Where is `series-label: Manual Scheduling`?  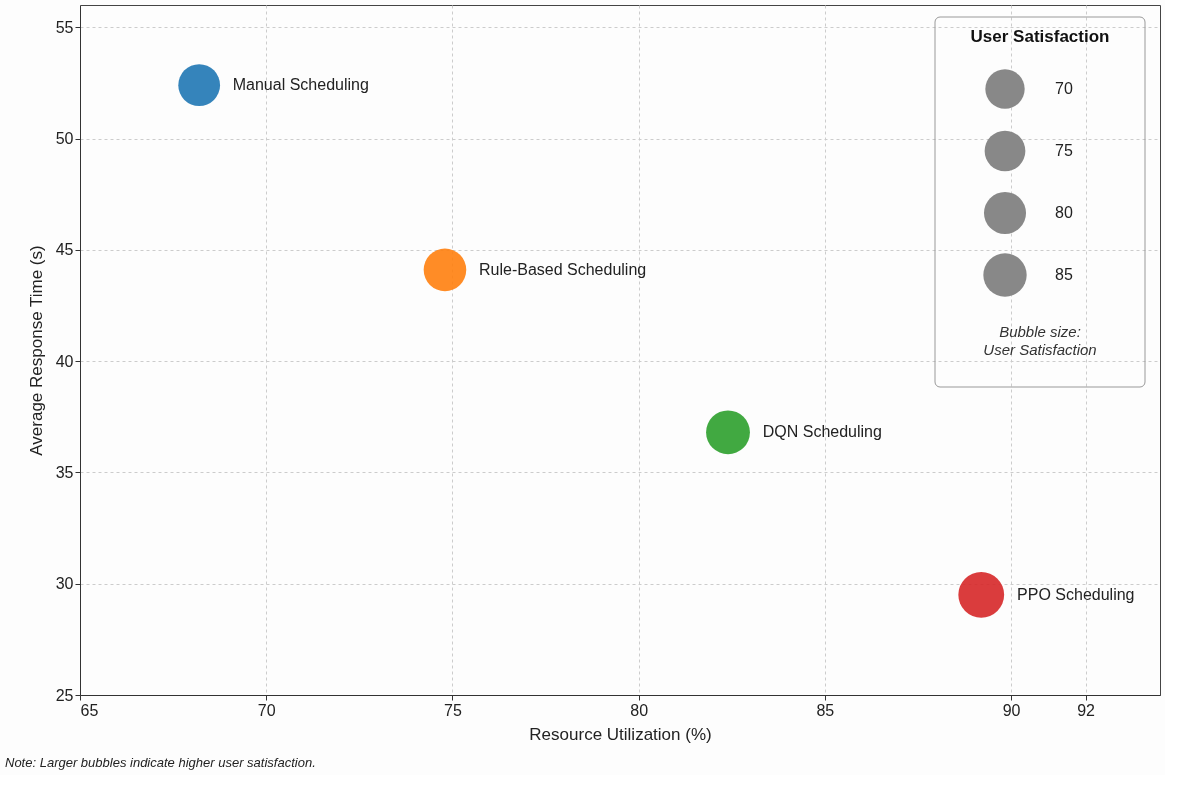
series-label: Manual Scheduling is located at coordinates (300, 85).